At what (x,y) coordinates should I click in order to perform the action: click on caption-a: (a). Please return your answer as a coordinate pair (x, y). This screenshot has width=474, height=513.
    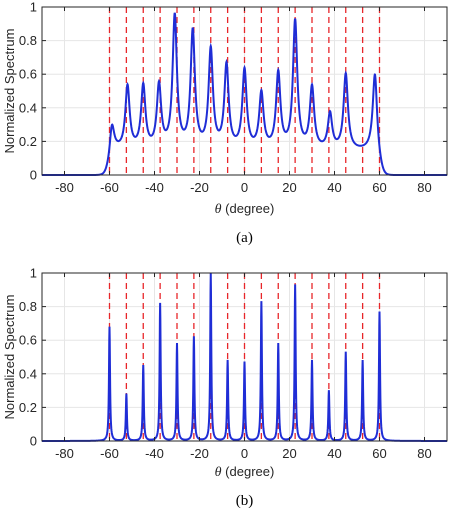
    Looking at the image, I should click on (244, 238).